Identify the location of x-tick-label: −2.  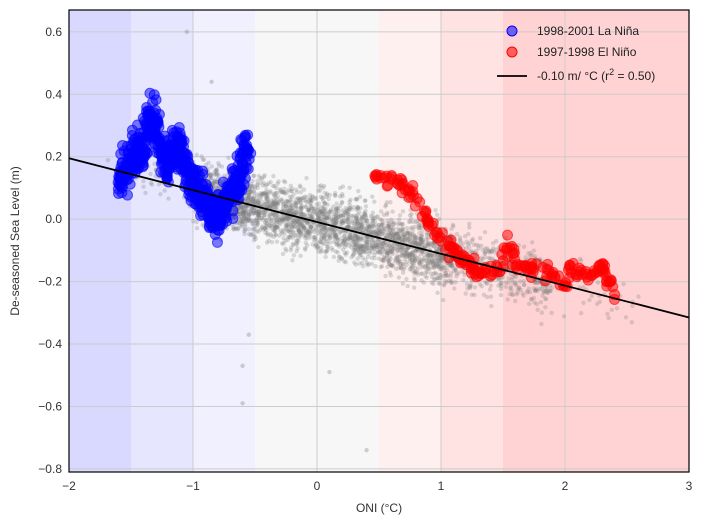
(69, 486).